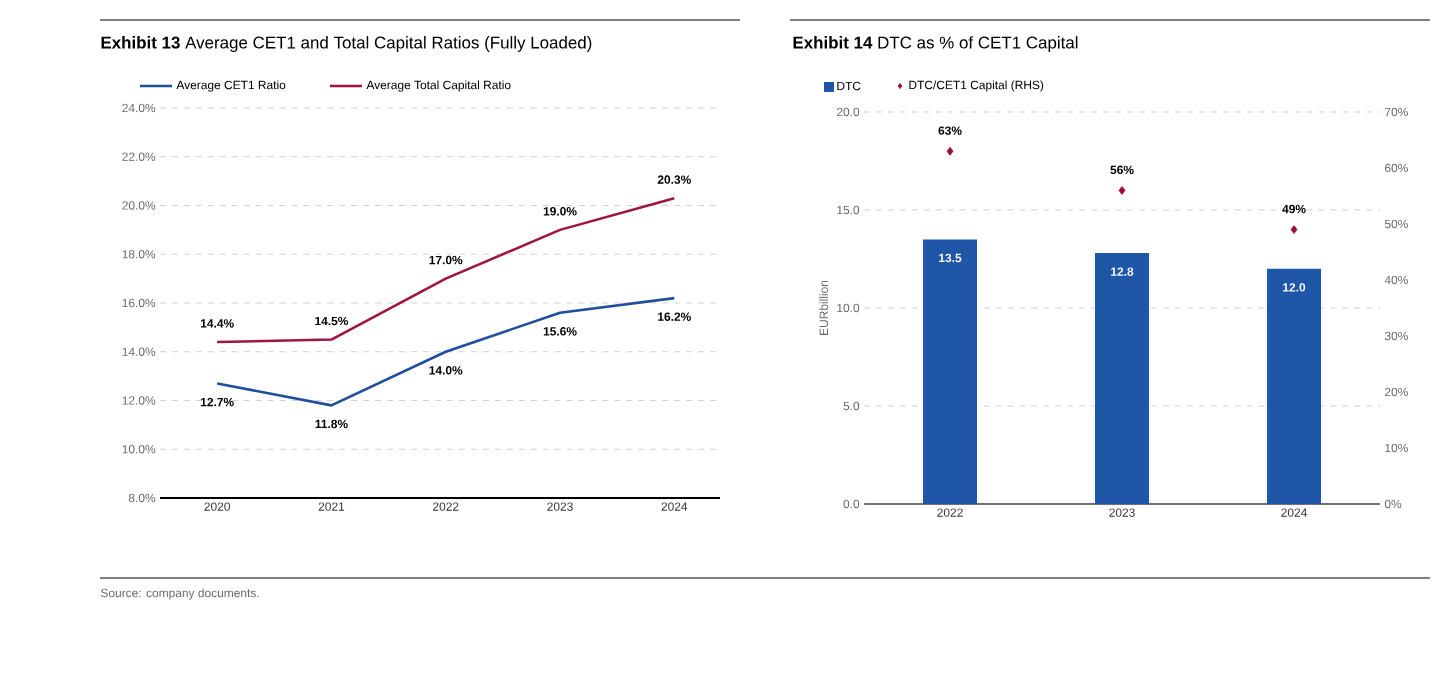  I want to click on chart-title: Exhibit 14 DTC as % of CET1 Capital, so click(935, 44).